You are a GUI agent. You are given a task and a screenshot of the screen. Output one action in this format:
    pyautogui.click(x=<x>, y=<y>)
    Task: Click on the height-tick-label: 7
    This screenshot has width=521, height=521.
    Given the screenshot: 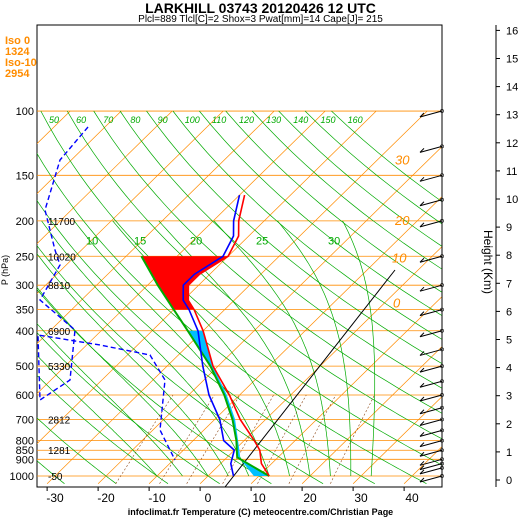 What is the action you would take?
    pyautogui.click(x=509, y=284)
    